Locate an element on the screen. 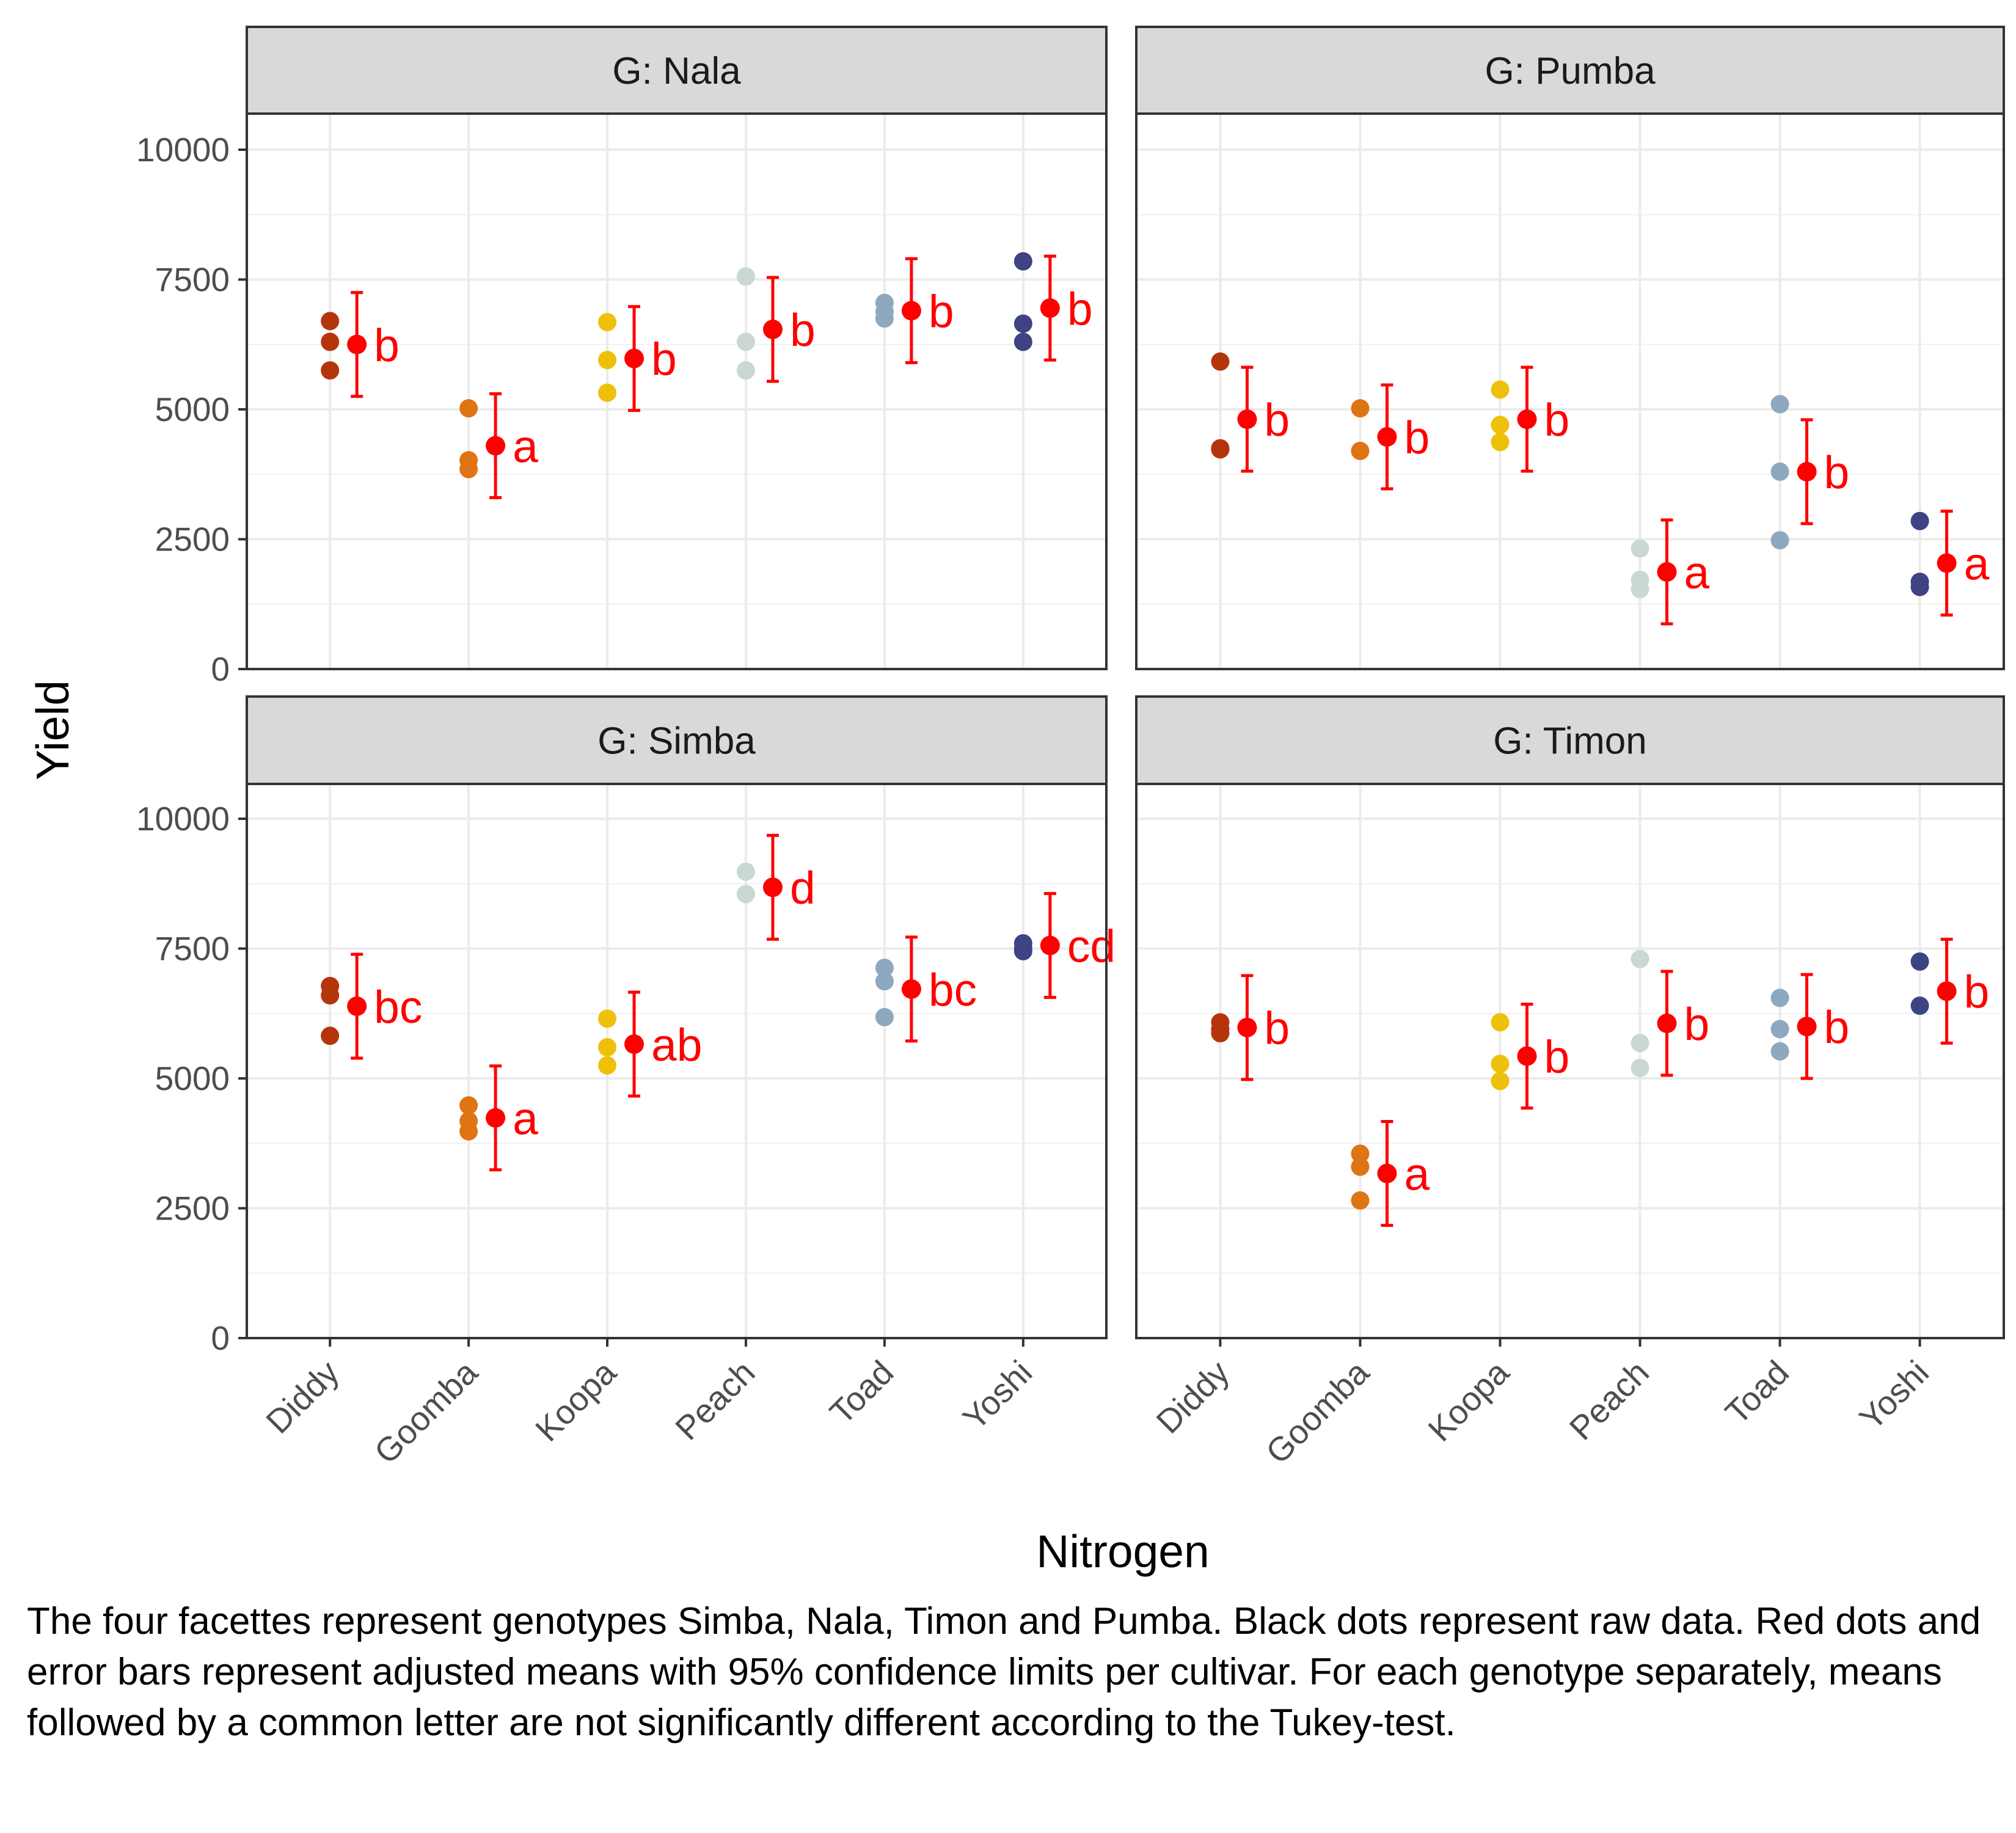 This screenshot has width=2016, height=1833. plot-background is located at coordinates (676, 391).